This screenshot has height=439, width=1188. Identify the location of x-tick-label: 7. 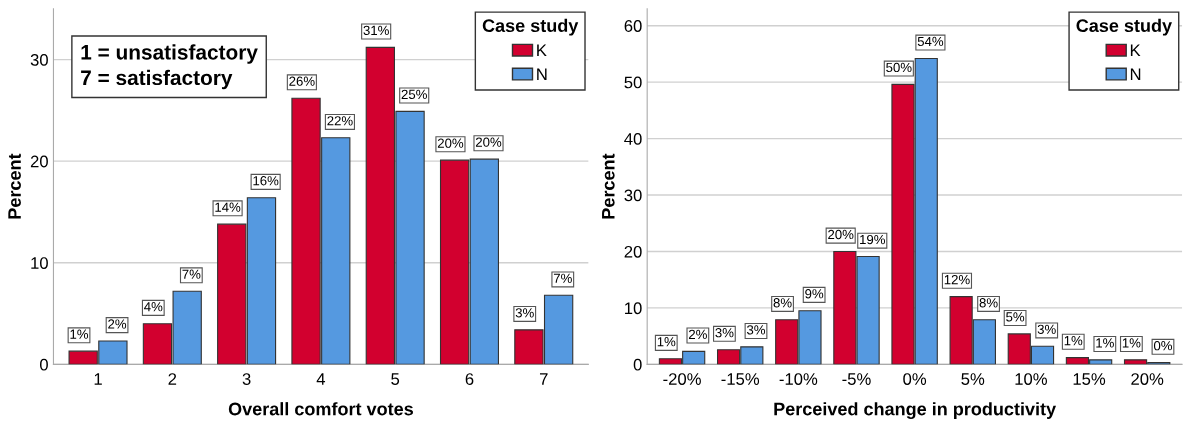
(543, 379).